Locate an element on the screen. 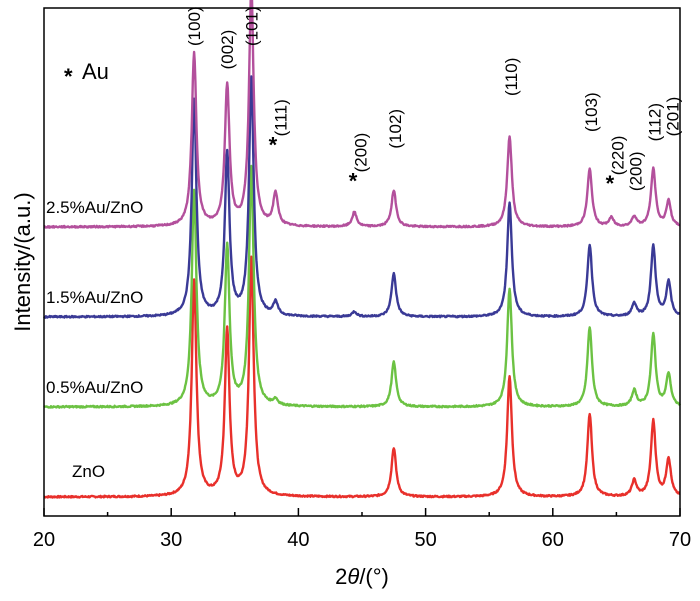  y-axis-title: Intensity/(a.u.) is located at coordinates (22, 261).